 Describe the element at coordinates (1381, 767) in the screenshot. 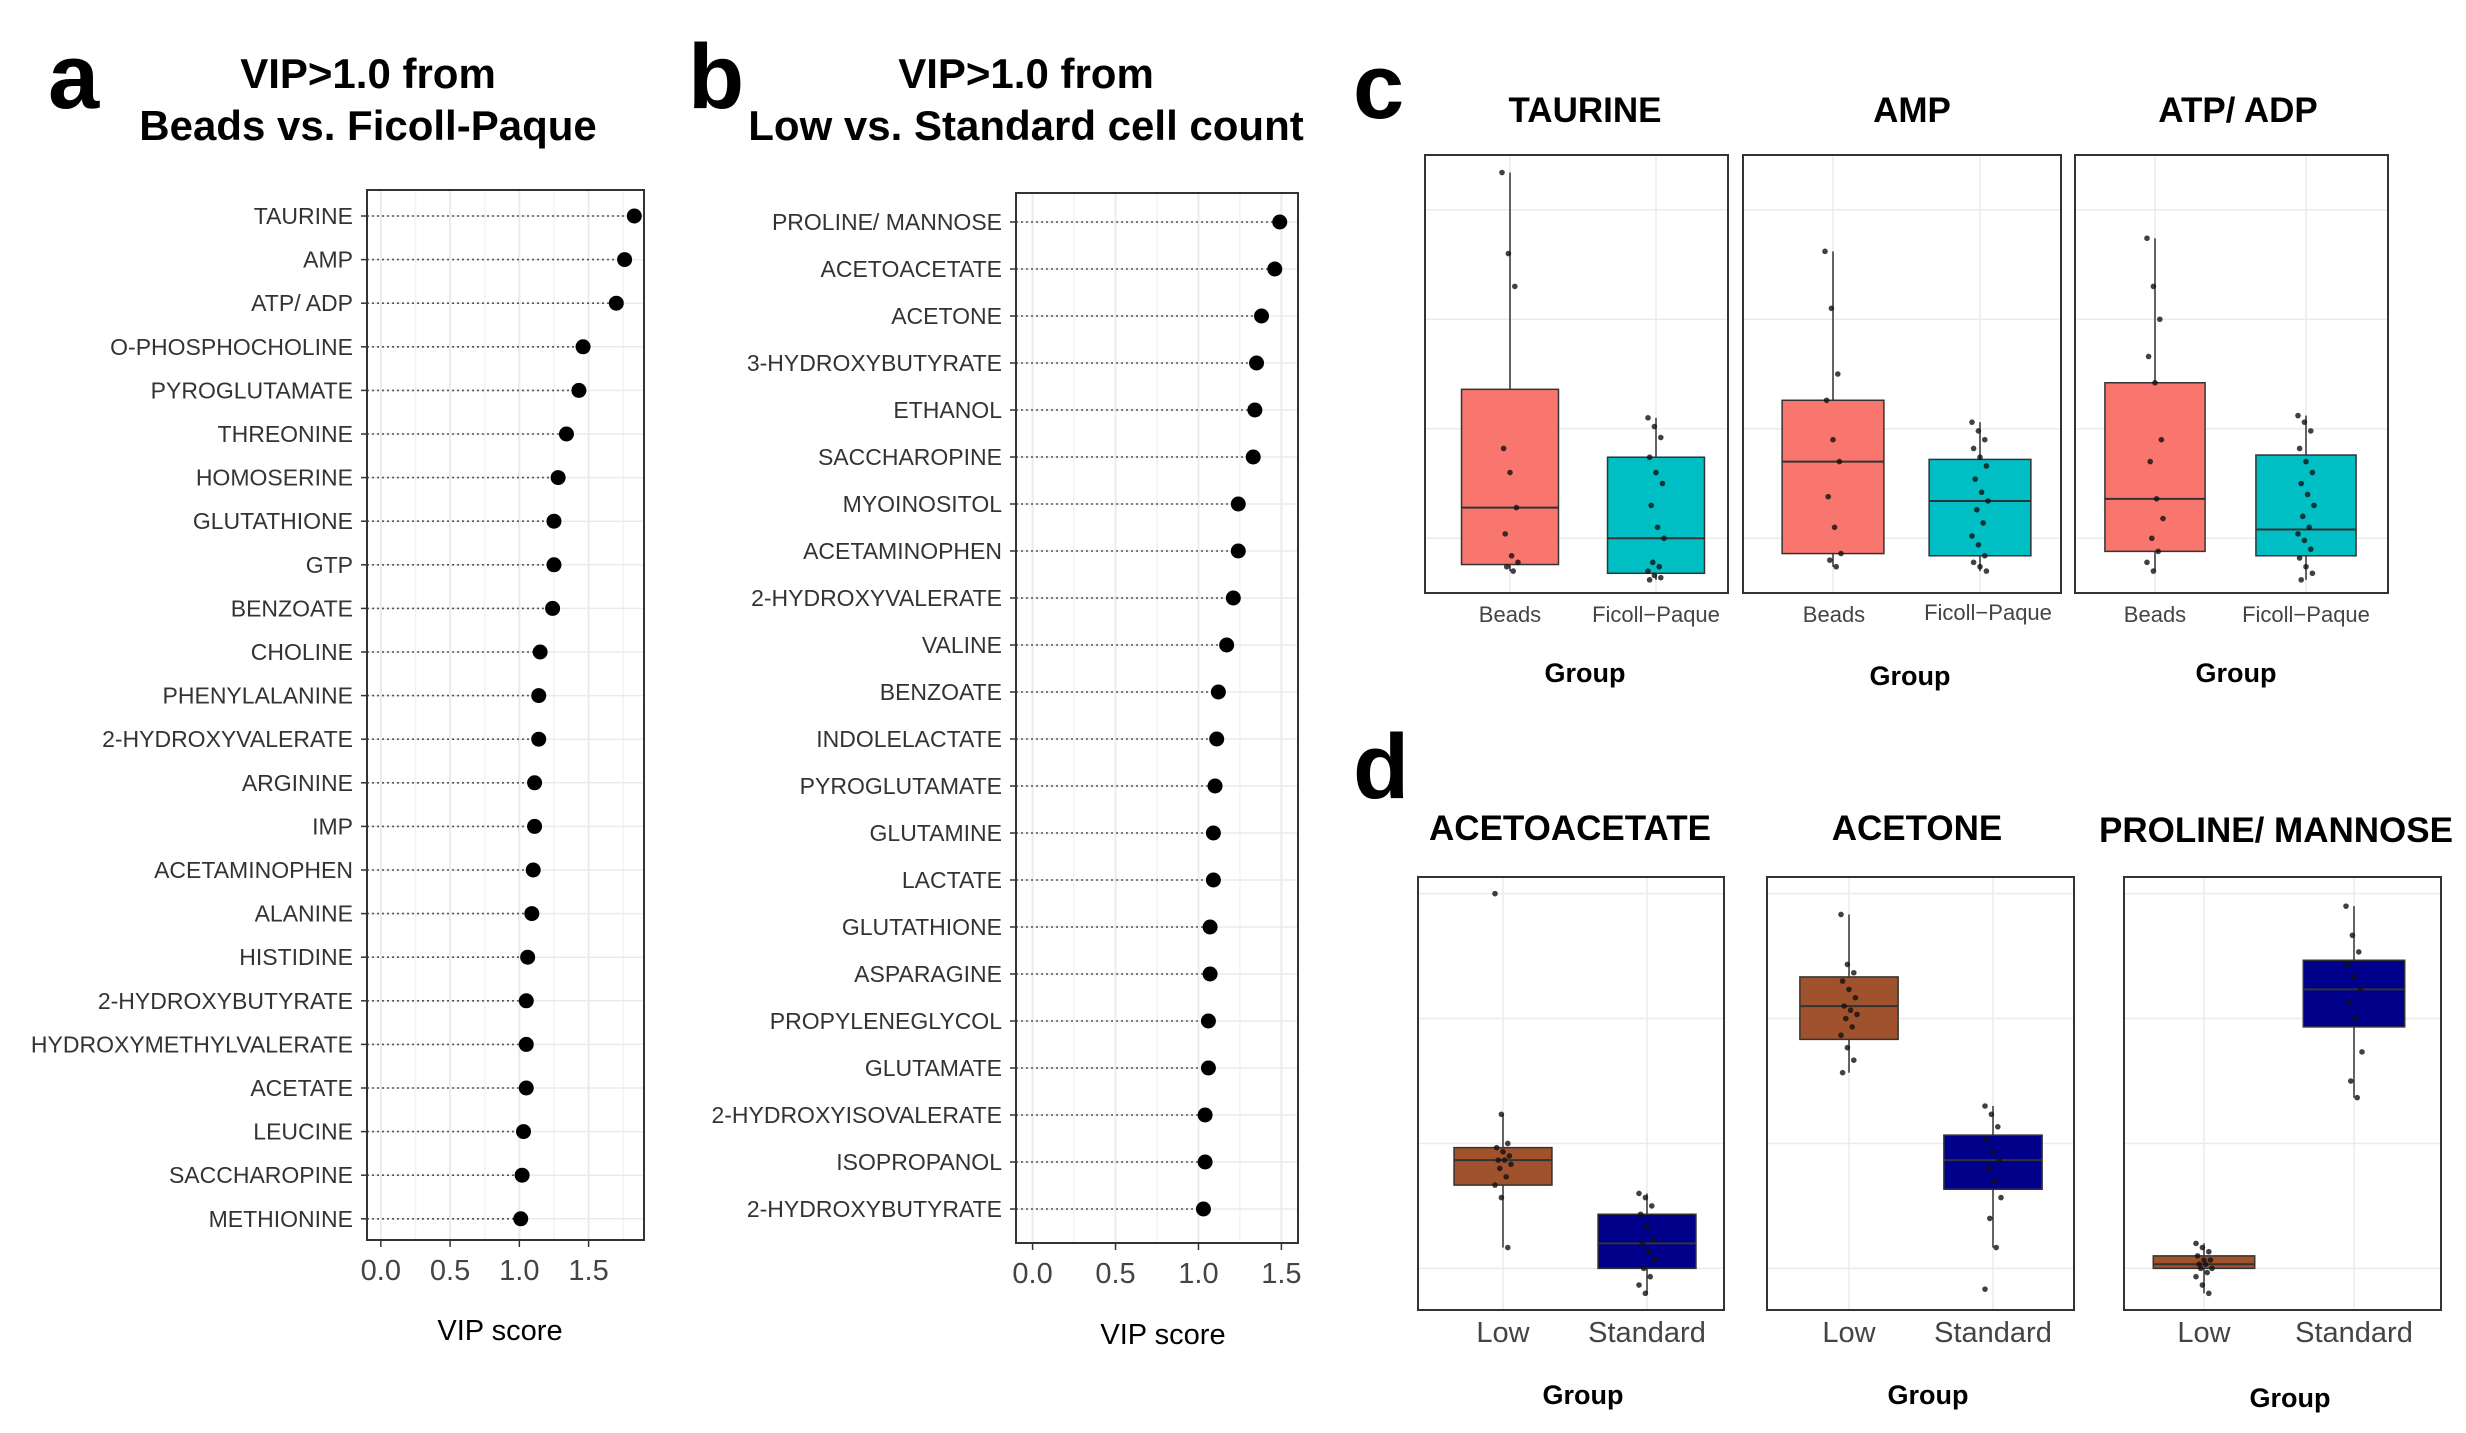

I see `panel-letter-d: d` at that location.